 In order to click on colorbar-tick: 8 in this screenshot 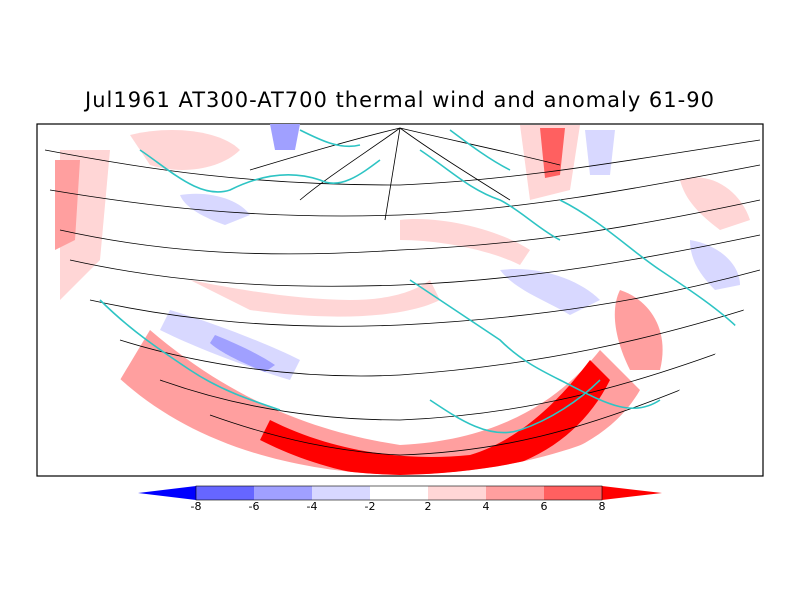, I will do `click(602, 506)`.